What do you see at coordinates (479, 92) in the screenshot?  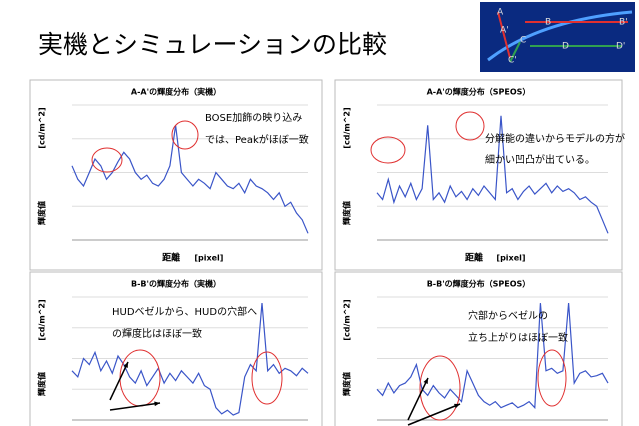 I see `chart-title: A-A'の輝度分布（SPEOS）` at bounding box center [479, 92].